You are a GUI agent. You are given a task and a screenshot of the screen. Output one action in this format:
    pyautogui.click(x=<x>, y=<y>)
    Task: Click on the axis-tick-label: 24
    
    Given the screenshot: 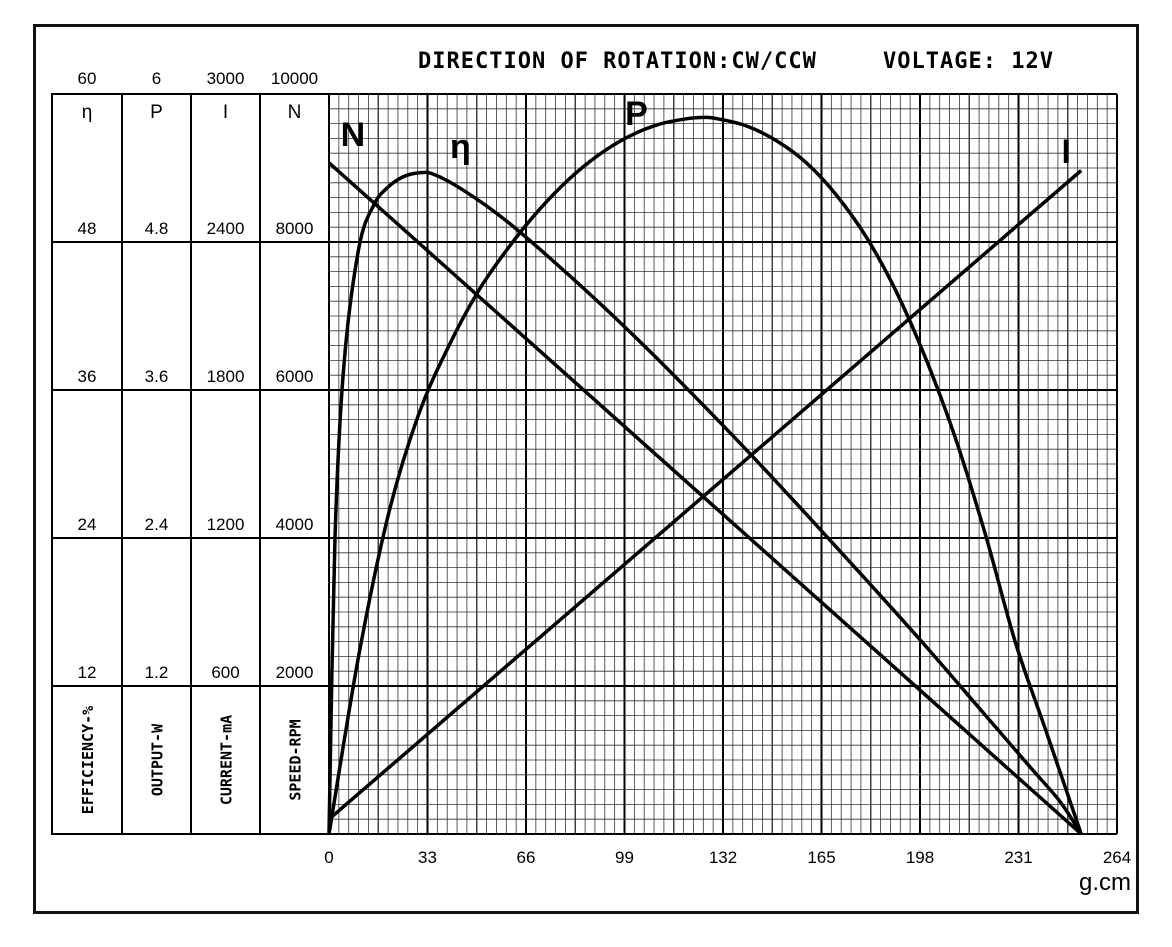 What is the action you would take?
    pyautogui.click(x=87, y=524)
    